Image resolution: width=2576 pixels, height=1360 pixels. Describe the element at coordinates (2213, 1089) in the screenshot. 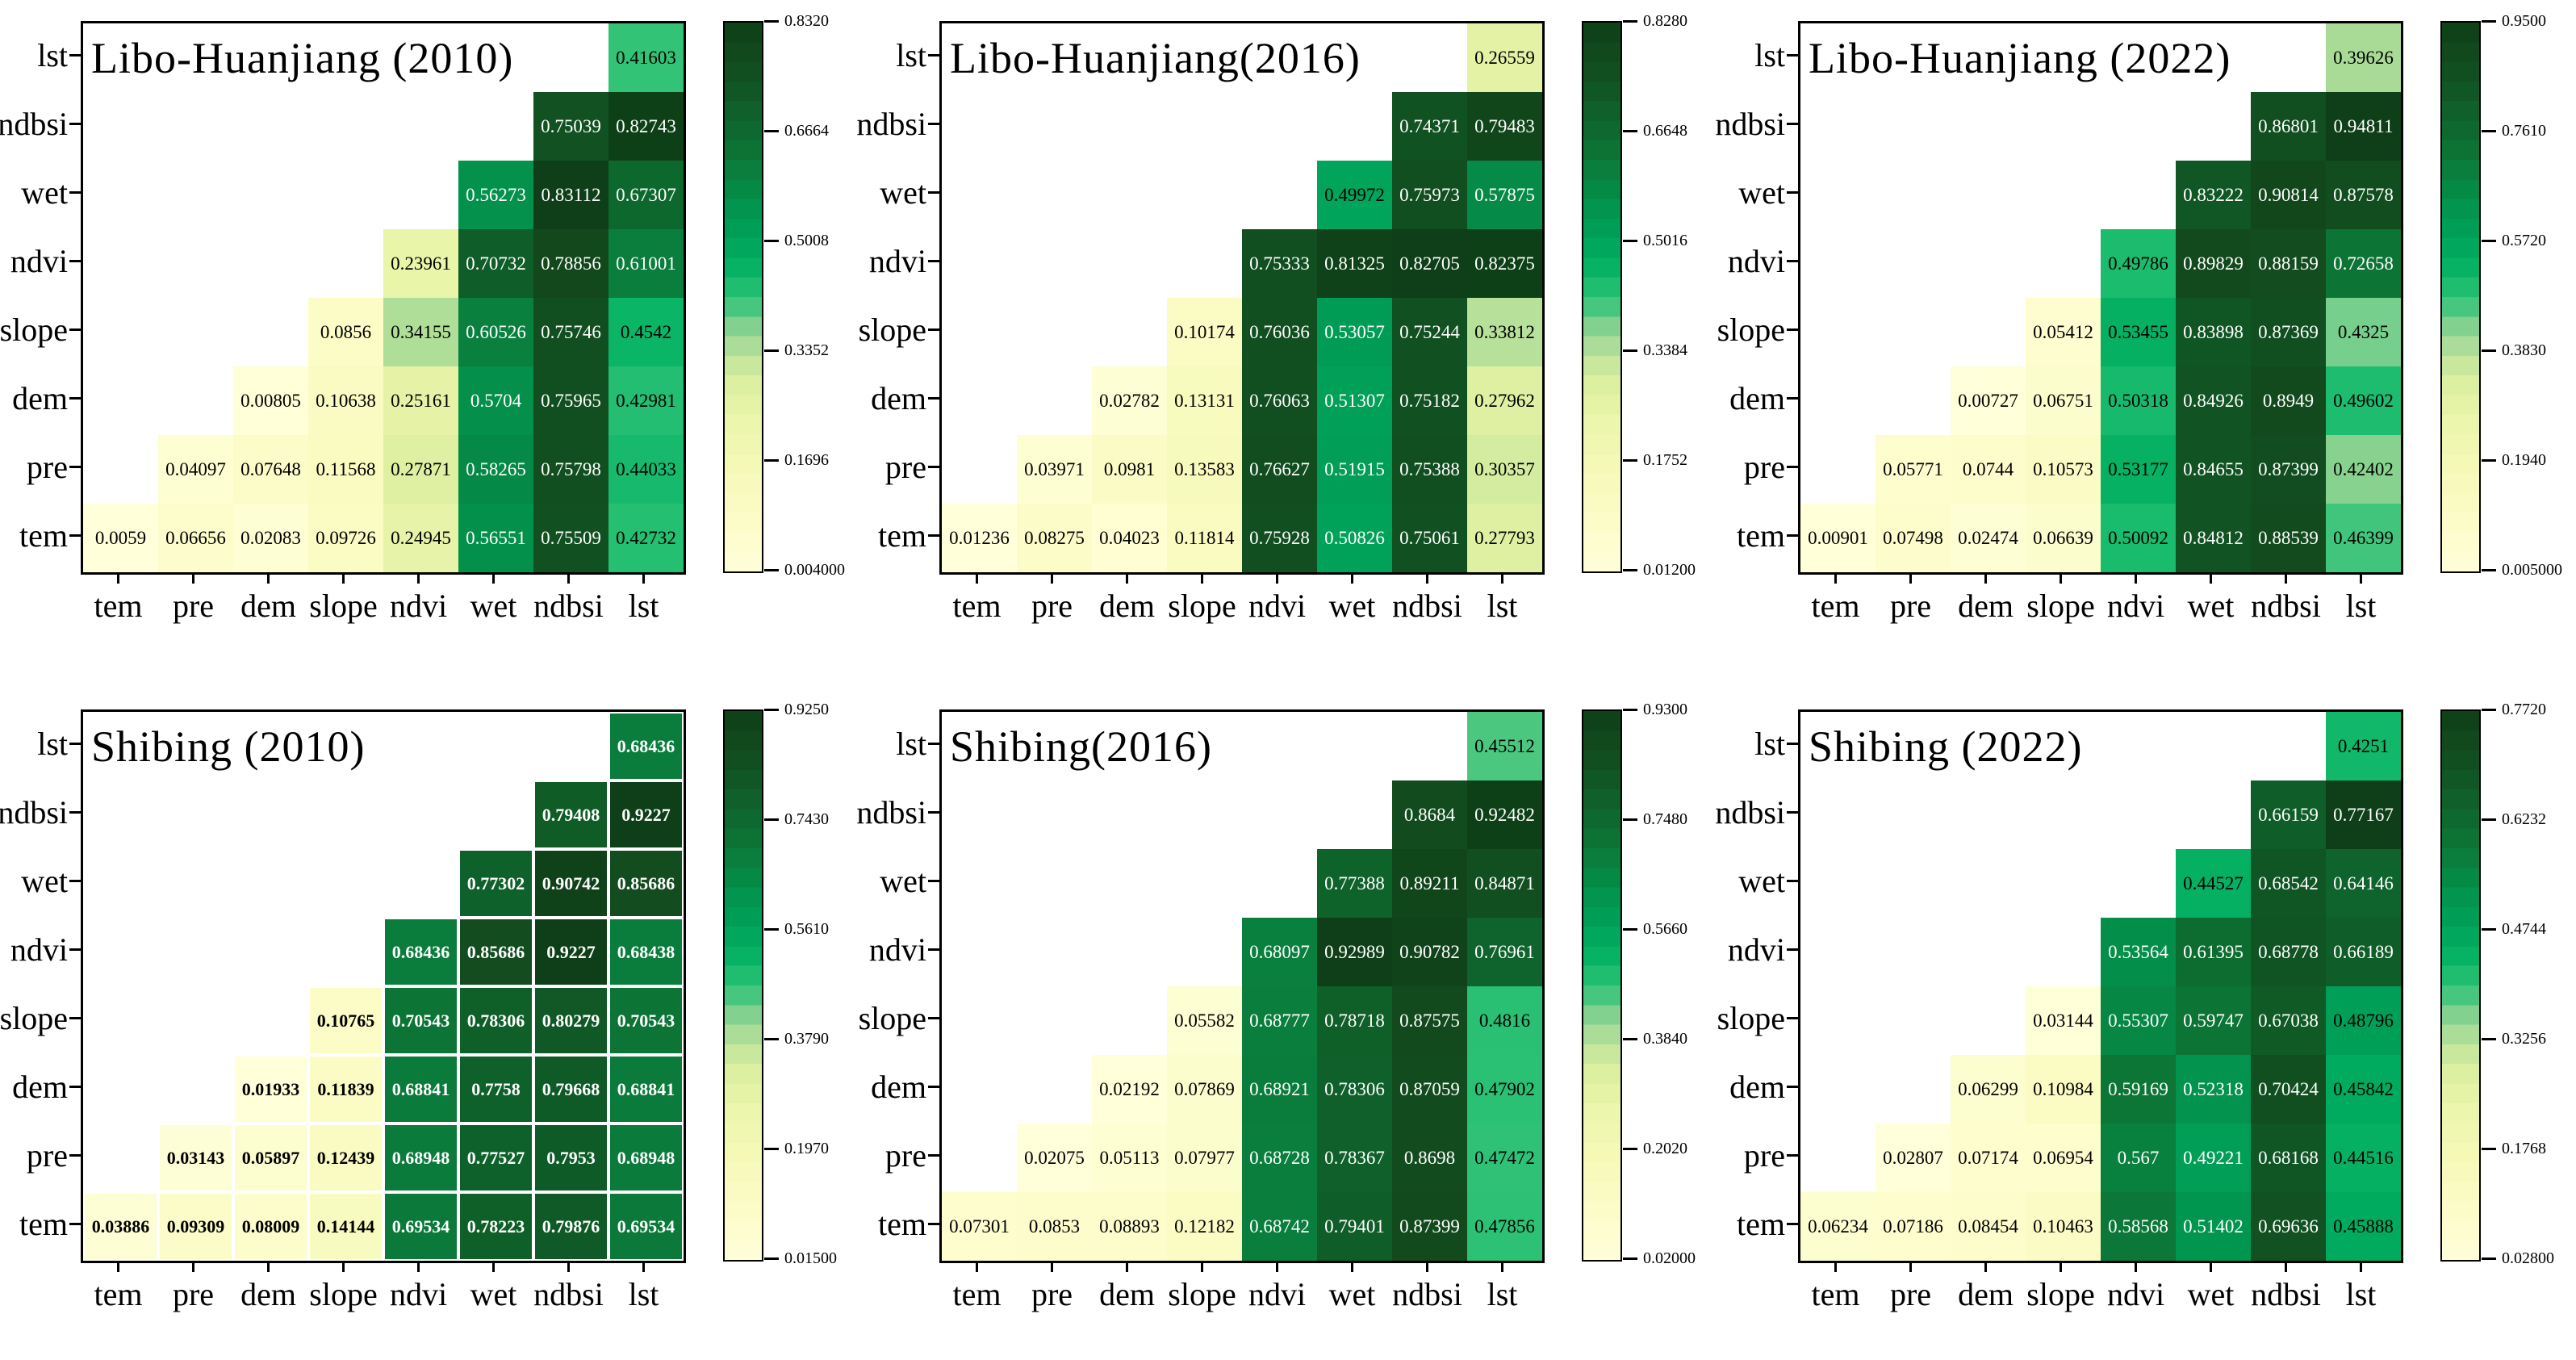

I see `cell-value: 0.52318` at that location.